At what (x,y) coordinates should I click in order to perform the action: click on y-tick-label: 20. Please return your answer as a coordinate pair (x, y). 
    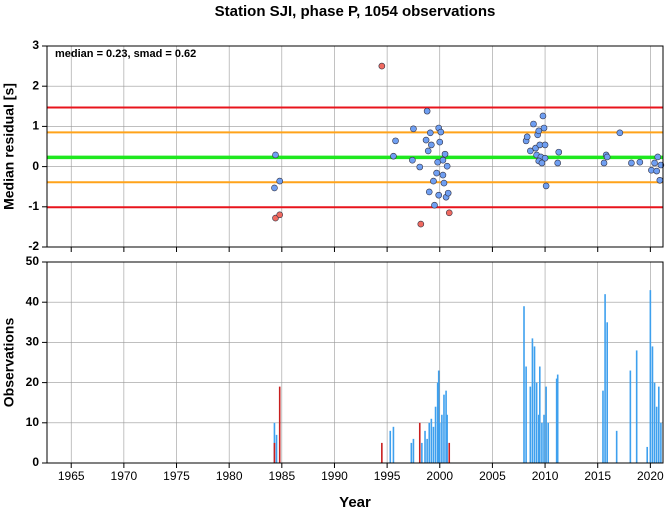
    Looking at the image, I should click on (33, 382).